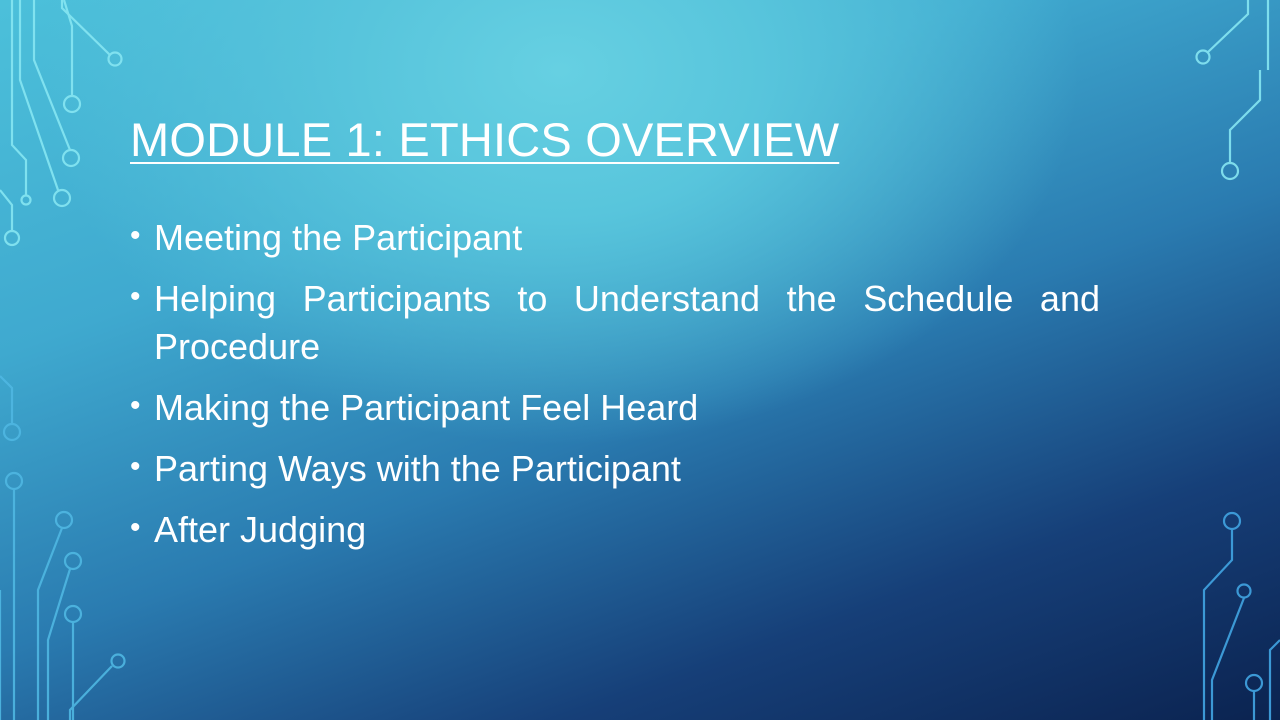 Image resolution: width=1280 pixels, height=720 pixels. I want to click on bullet-item: • Parting Ways with the Participant, so click(615, 469).